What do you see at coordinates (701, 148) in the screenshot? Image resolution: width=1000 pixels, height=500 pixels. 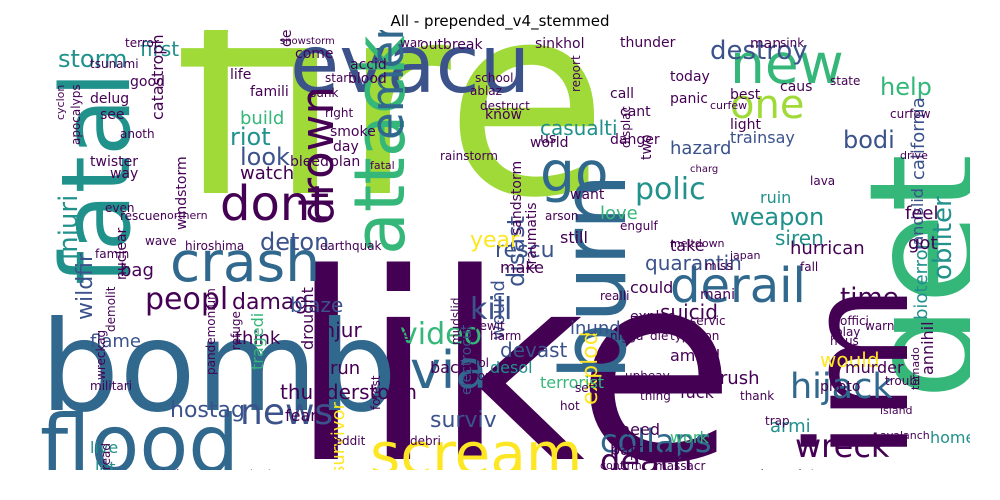 I see `cloud-word: hazard` at bounding box center [701, 148].